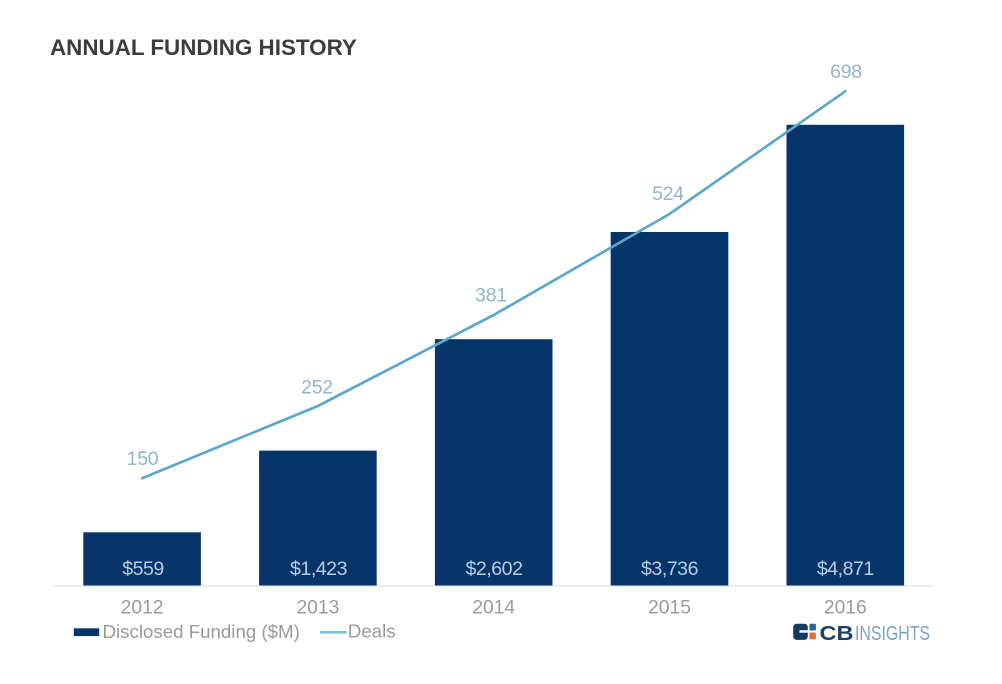 Image resolution: width=1002 pixels, height=684 pixels. I want to click on svg-text: 2013, so click(317, 608).